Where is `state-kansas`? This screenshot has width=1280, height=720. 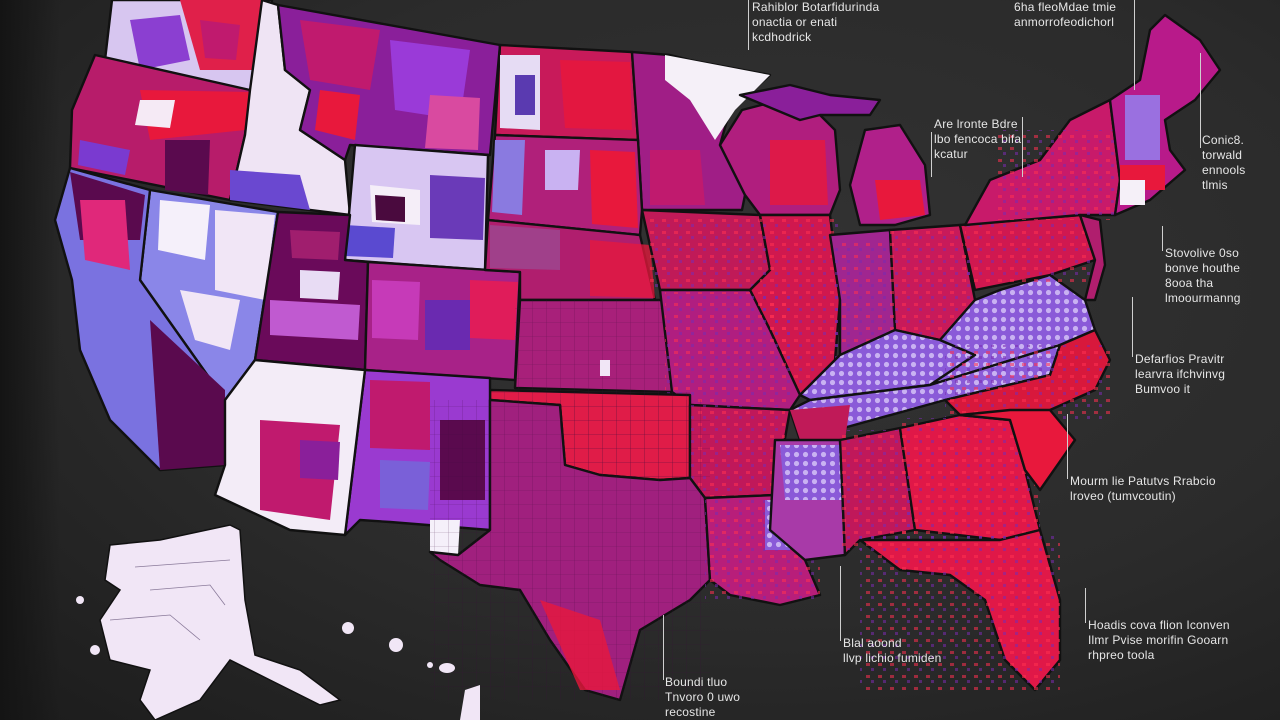 state-kansas is located at coordinates (593, 346).